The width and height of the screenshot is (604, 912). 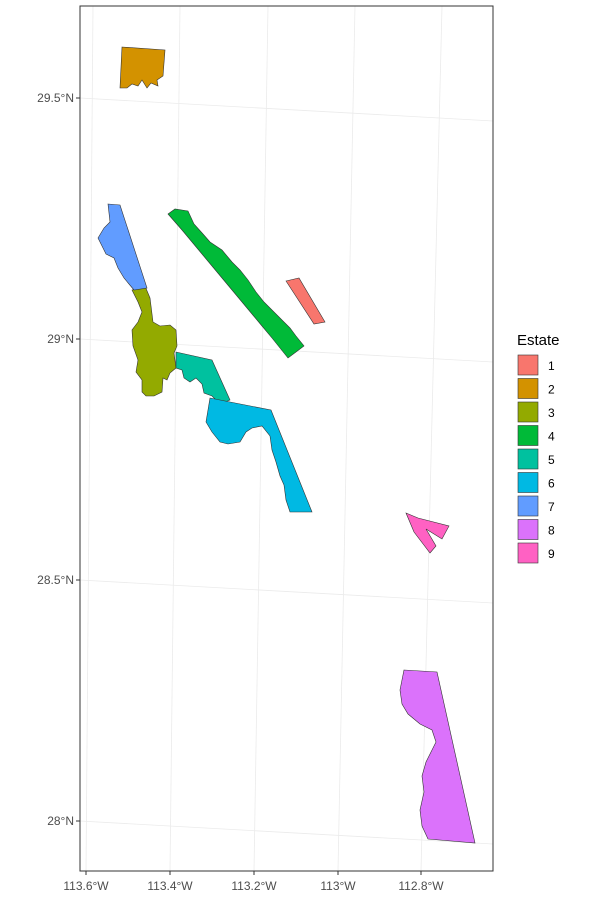 I want to click on estate-6-polygon, so click(x=259, y=455).